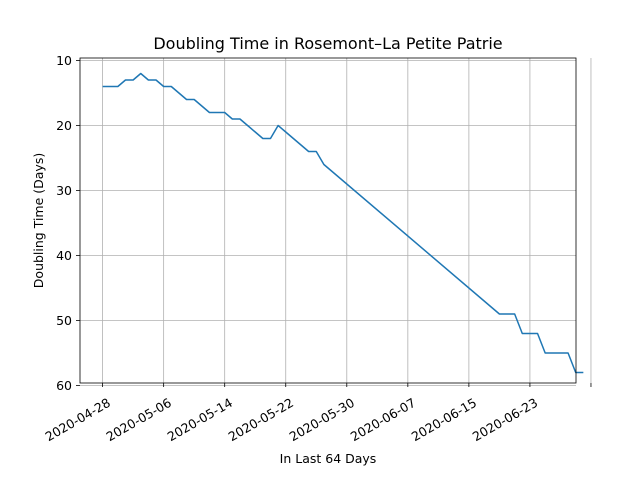 Image resolution: width=640 pixels, height=480 pixels. Describe the element at coordinates (64, 320) in the screenshot. I see `y-tick-label: 50` at that location.